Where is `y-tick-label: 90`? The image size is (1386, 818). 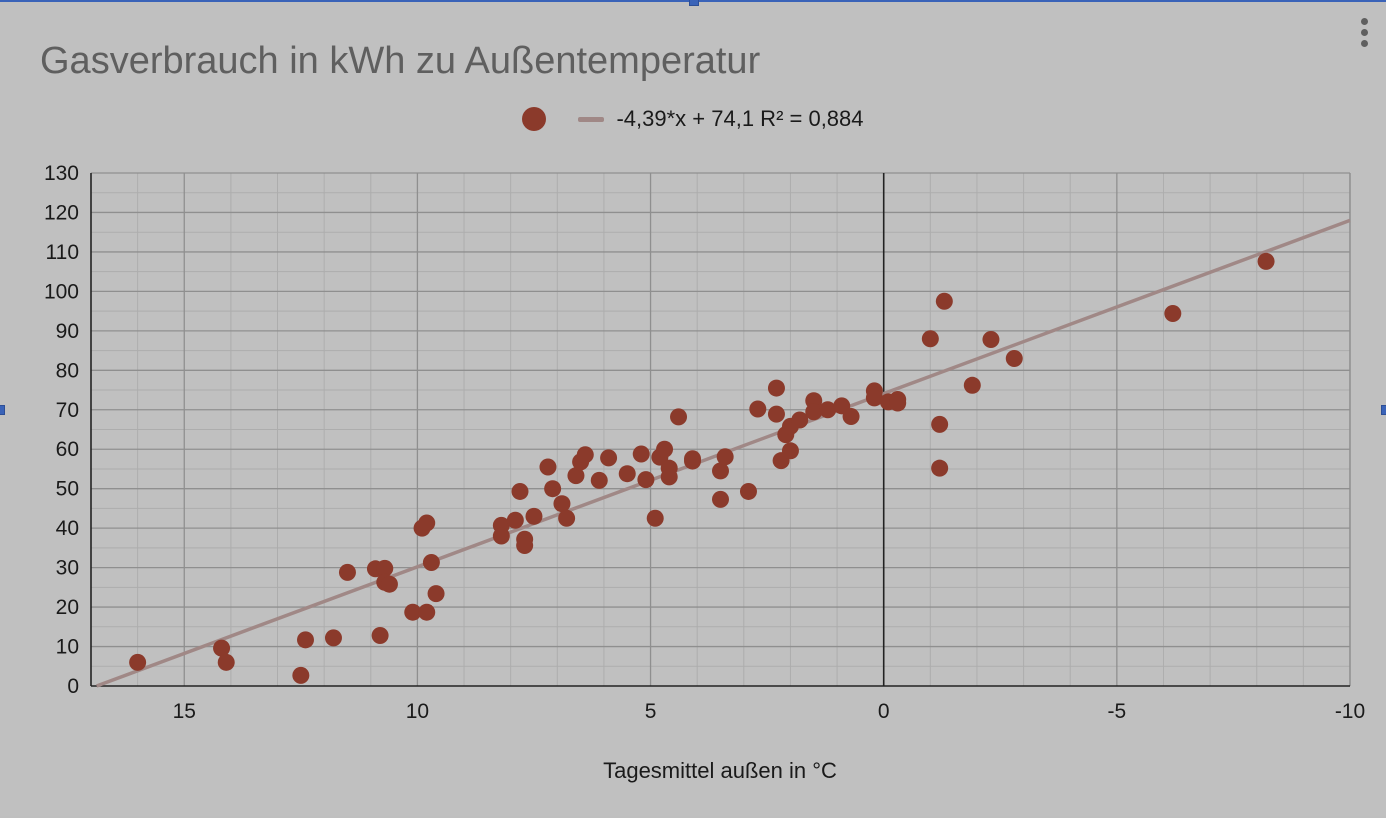 y-tick-label: 90 is located at coordinates (67, 331).